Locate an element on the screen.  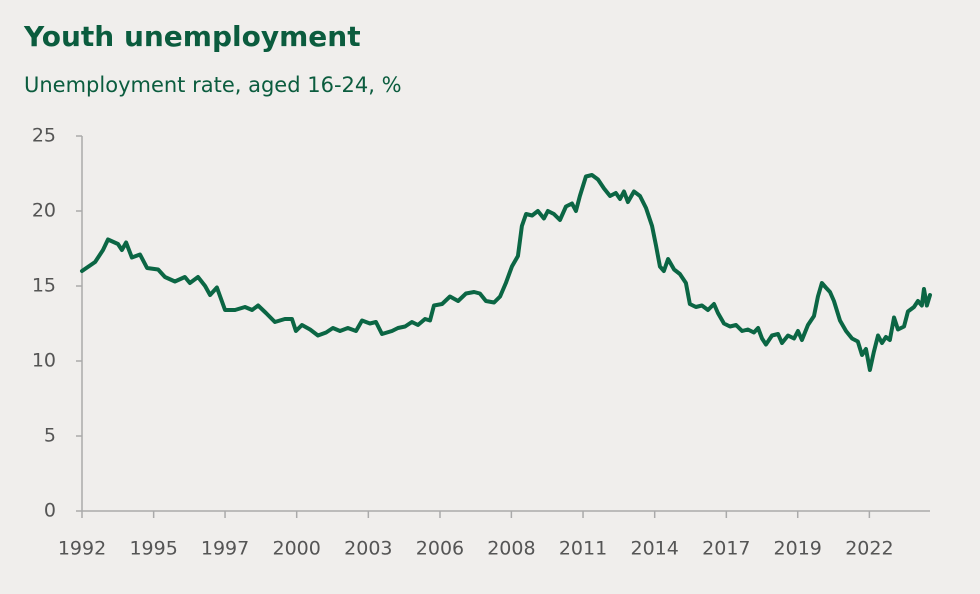
x-tick-label: 2017 is located at coordinates (726, 549).